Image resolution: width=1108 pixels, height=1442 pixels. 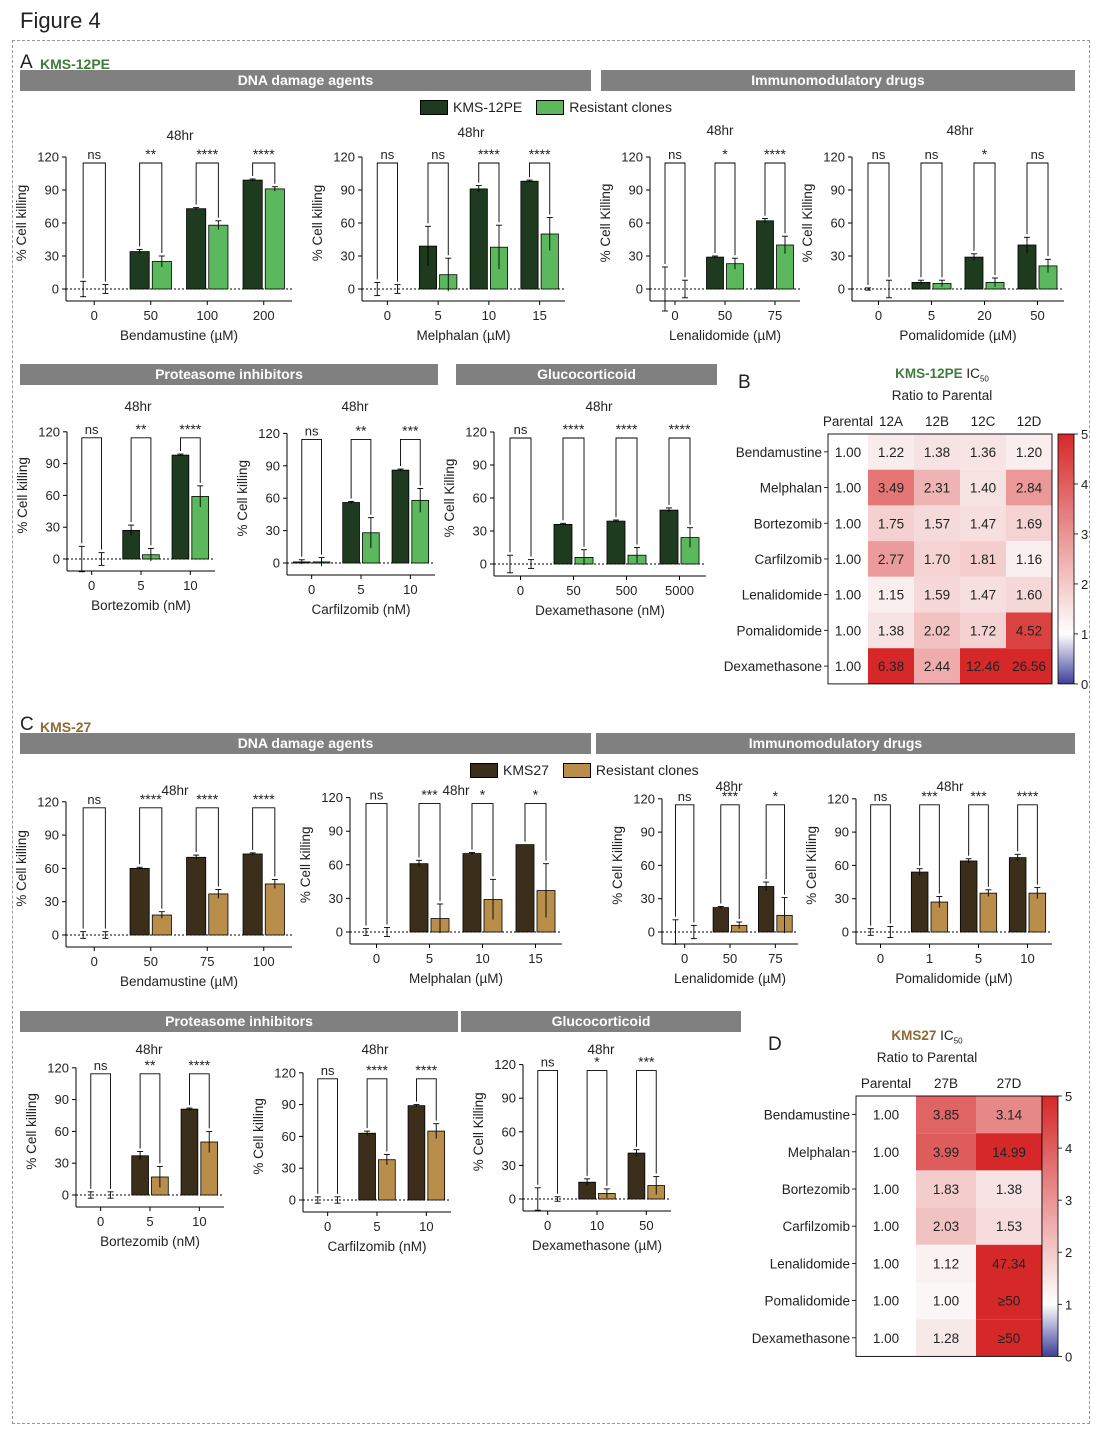 What do you see at coordinates (49, 431) in the screenshot?
I see `y-tick-label: 120` at bounding box center [49, 431].